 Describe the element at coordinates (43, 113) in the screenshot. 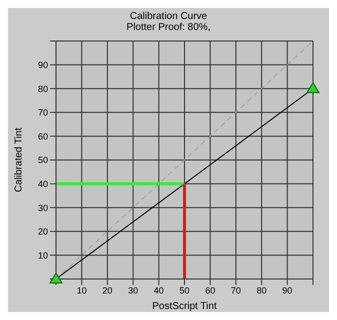

I see `y-tick-label: 70` at that location.